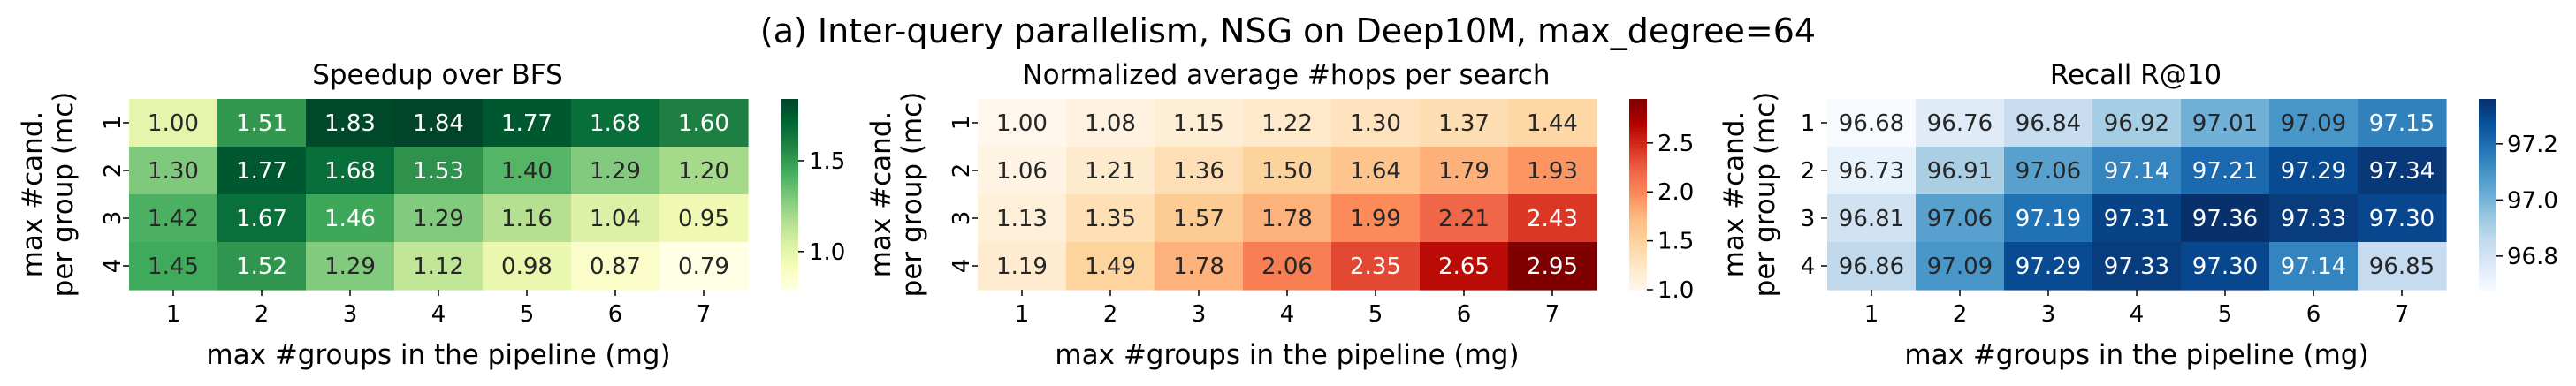 Image resolution: width=2576 pixels, height=386 pixels. Describe the element at coordinates (1198, 124) in the screenshot. I see `cell-value-label: 1.15` at that location.